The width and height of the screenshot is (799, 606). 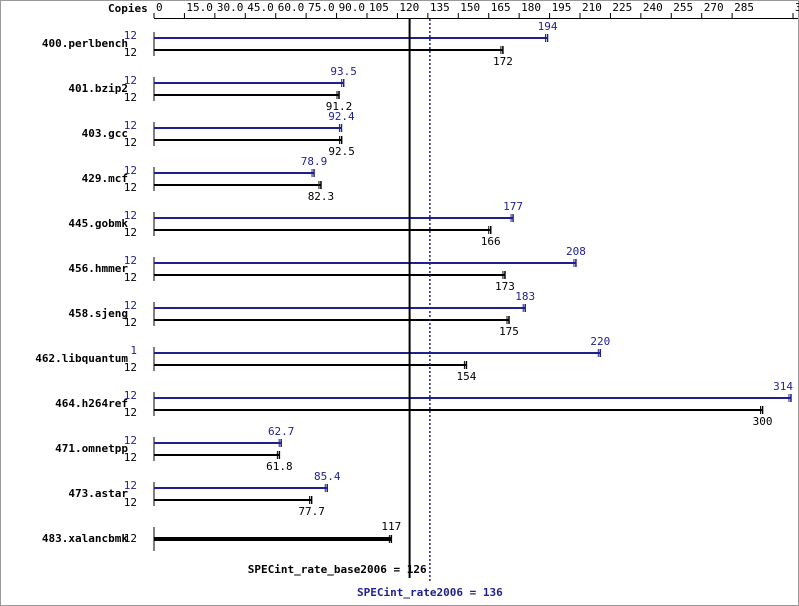 I want to click on benchmark-name: 403.gcc, so click(x=105, y=133).